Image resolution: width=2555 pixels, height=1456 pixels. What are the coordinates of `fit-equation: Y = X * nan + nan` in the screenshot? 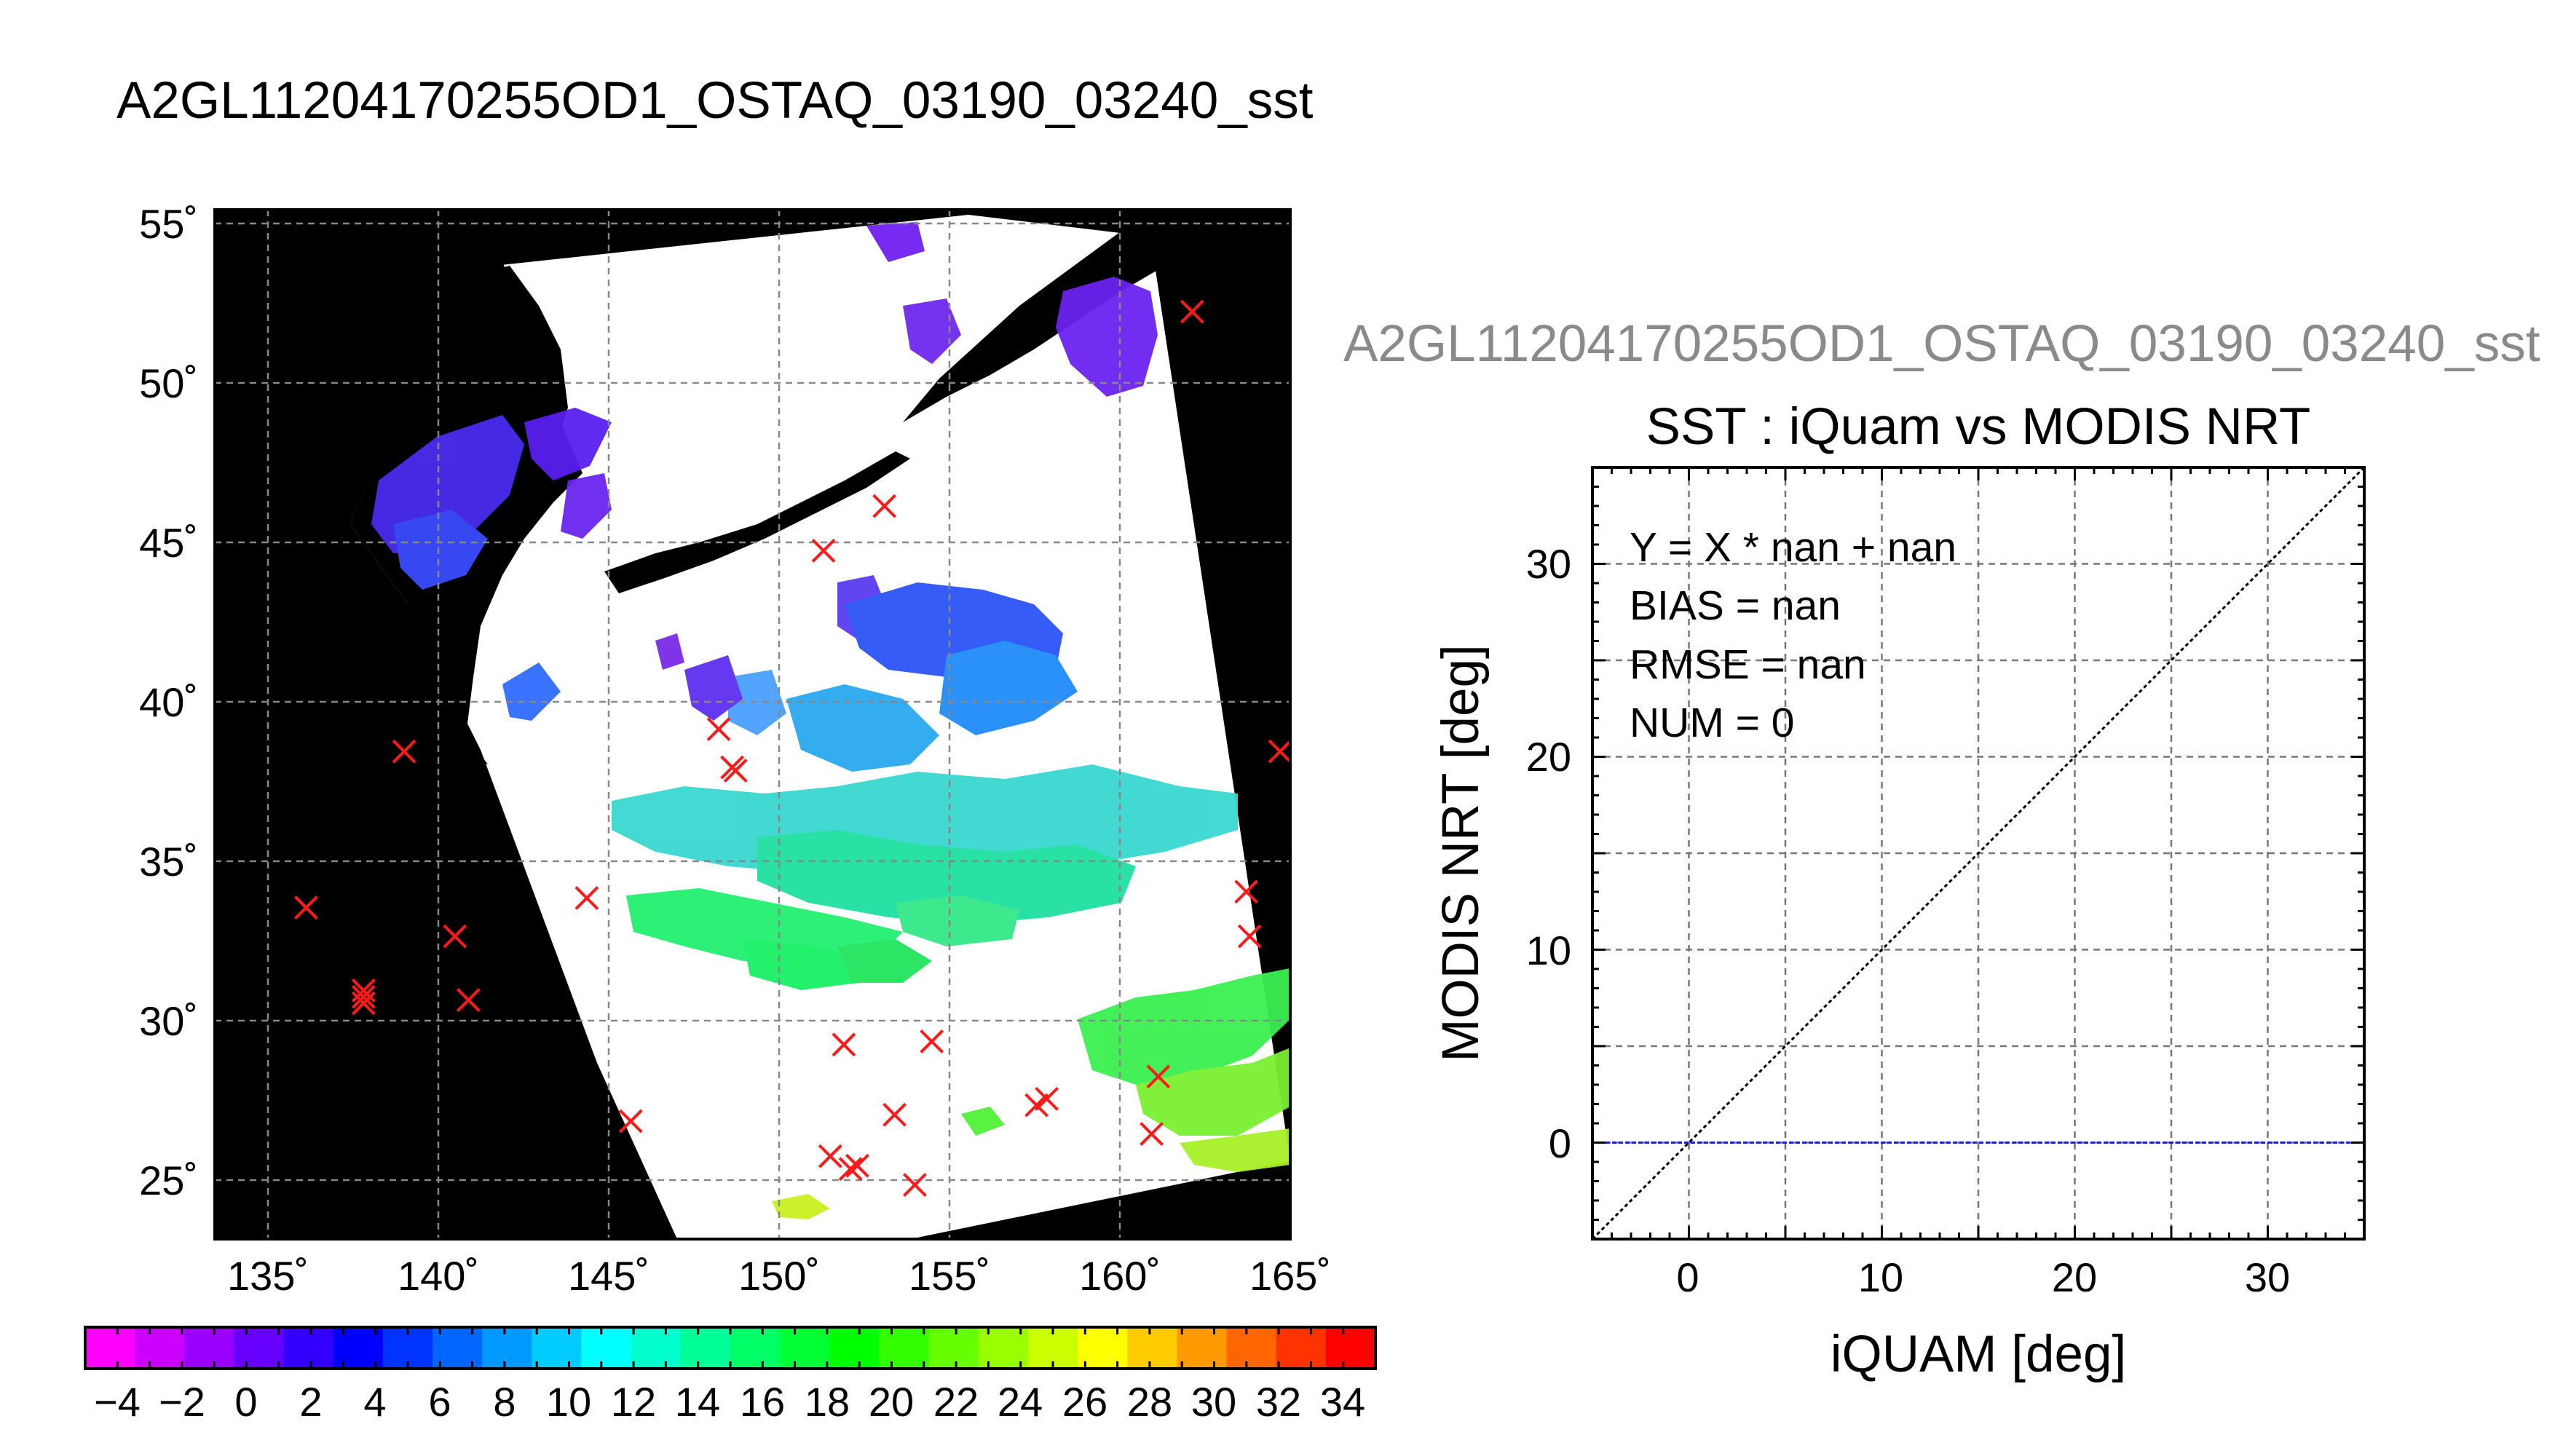 It's located at (1793, 547).